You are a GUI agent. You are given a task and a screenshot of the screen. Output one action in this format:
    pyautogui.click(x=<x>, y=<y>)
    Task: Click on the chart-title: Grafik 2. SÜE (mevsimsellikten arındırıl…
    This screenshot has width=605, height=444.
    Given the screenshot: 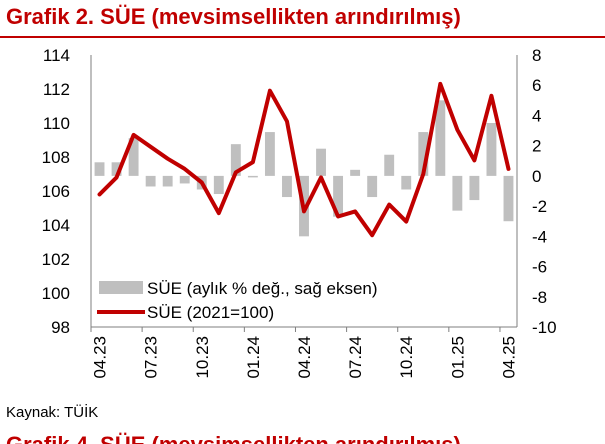 What is the action you would take?
    pyautogui.click(x=233, y=16)
    